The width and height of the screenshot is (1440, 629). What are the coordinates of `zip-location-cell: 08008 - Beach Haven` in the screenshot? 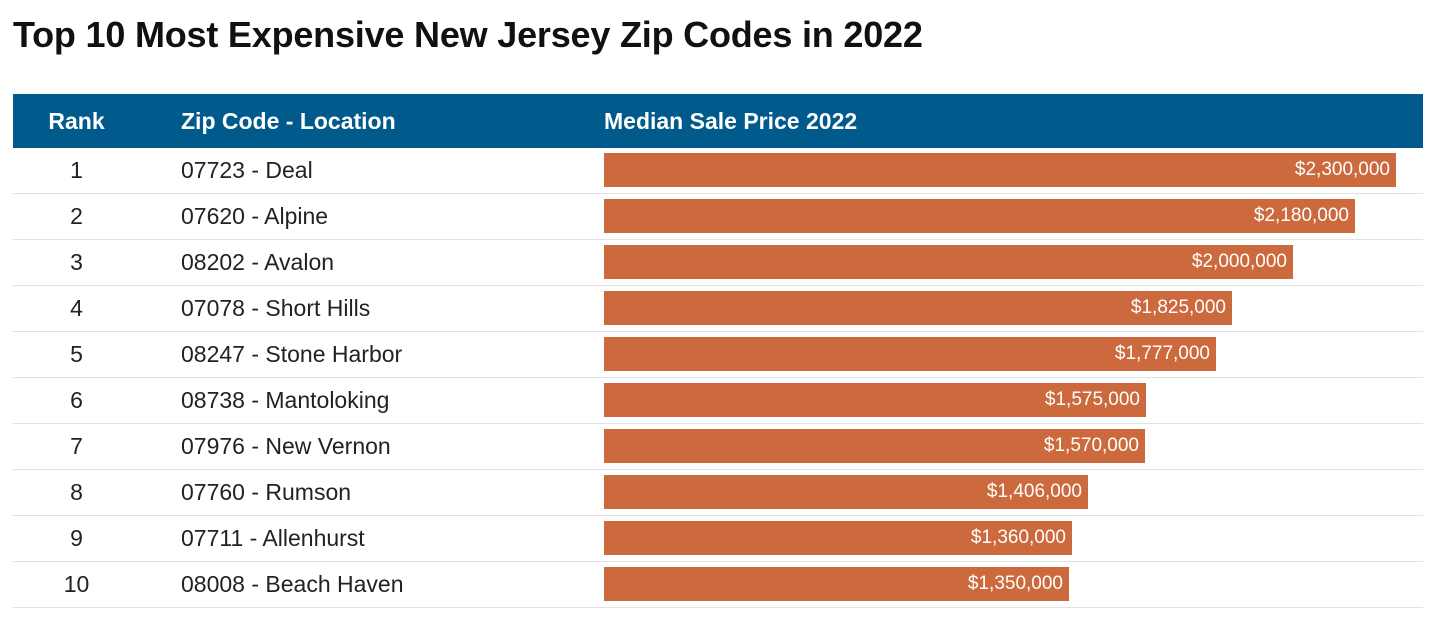 It's located at (292, 584).